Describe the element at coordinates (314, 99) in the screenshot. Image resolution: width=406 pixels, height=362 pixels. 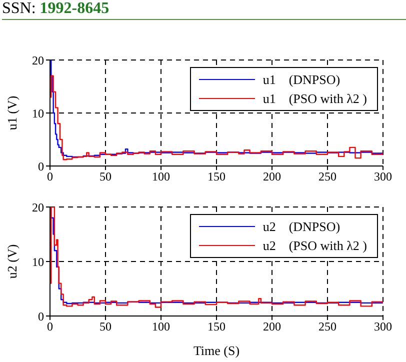
I see `legend-label: u1 (PSO with λ2 )` at that location.